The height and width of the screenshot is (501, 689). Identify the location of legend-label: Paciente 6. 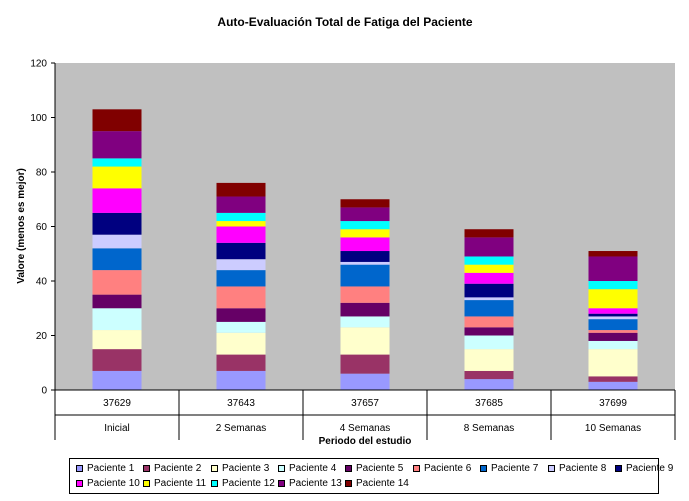
(448, 468).